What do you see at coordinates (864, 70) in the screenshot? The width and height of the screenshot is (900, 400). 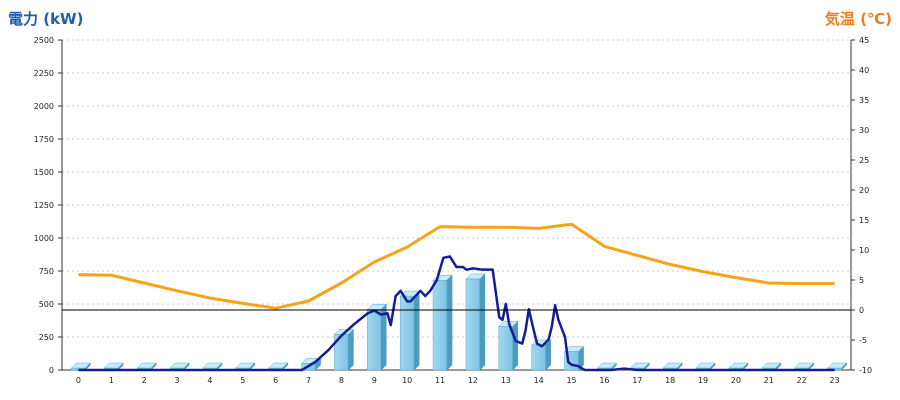 I see `right-tick-label: 40` at bounding box center [864, 70].